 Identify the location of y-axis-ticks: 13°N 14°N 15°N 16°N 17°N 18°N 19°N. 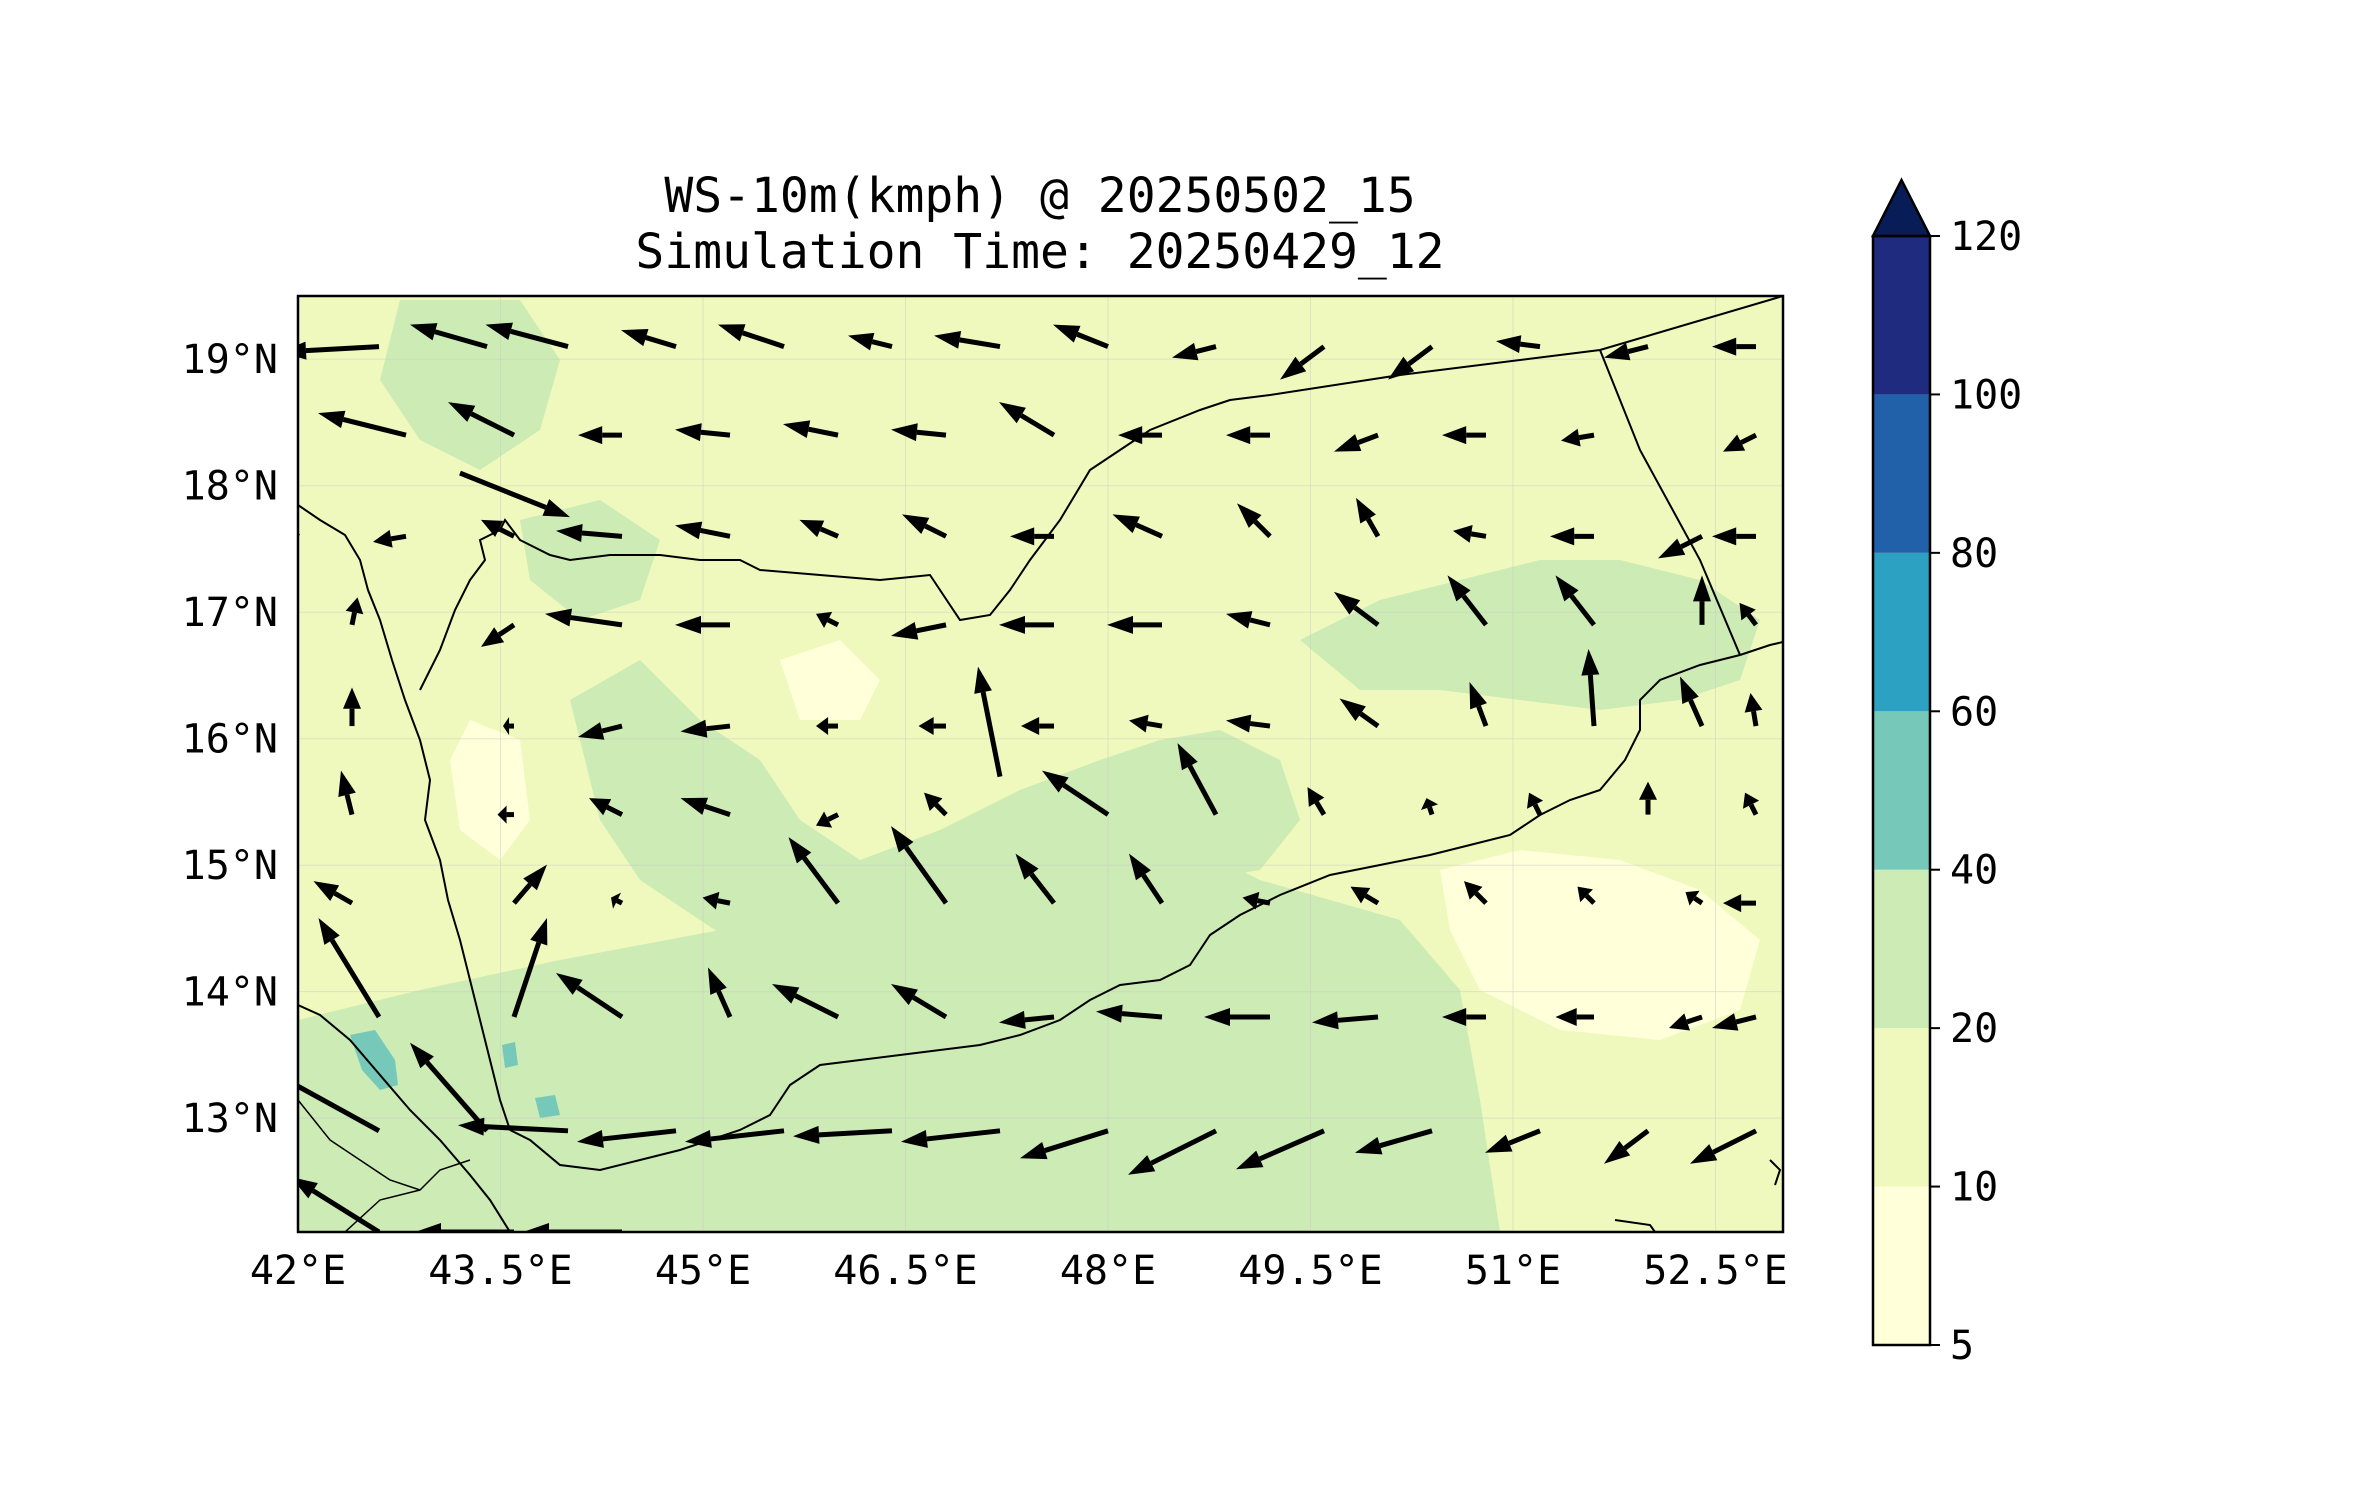
(230, 739).